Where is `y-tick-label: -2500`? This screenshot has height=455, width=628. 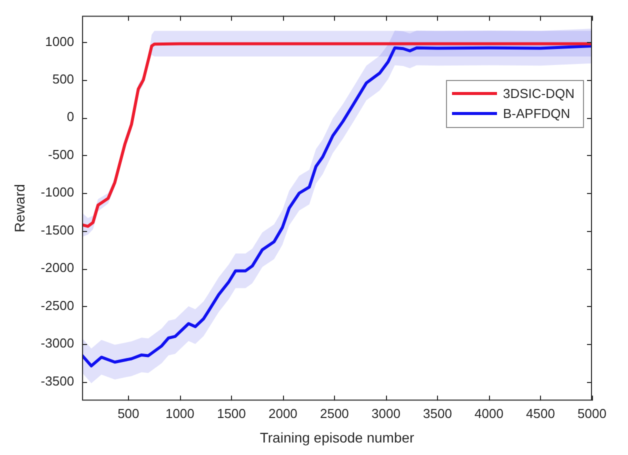
y-tick-label: -2500 is located at coordinates (57, 305).